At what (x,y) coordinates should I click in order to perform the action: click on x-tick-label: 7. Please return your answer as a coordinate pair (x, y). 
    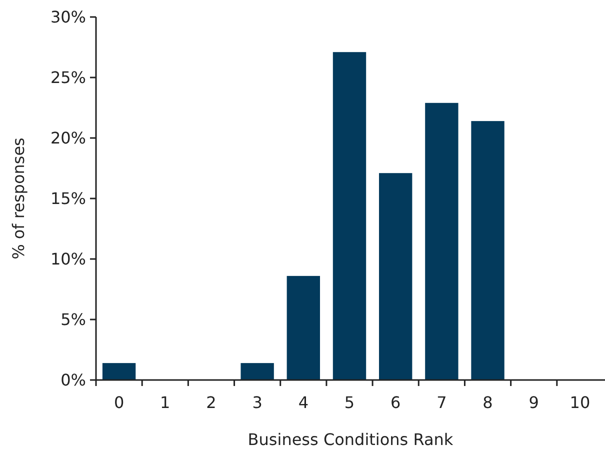
    Looking at the image, I should click on (441, 402).